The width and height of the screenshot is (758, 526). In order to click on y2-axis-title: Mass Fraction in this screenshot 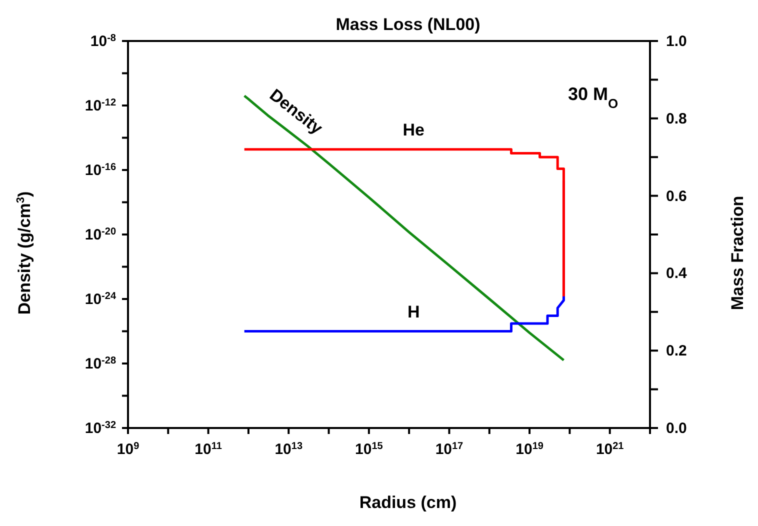, I will do `click(737, 253)`.